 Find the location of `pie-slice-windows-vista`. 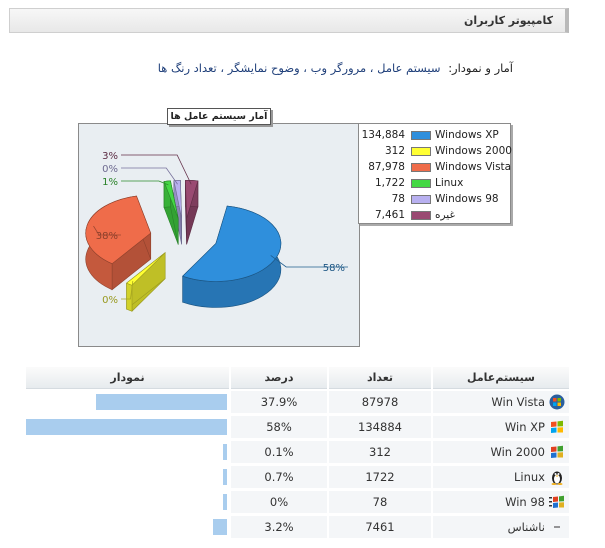

pie-slice-windows-vista is located at coordinates (118, 243).